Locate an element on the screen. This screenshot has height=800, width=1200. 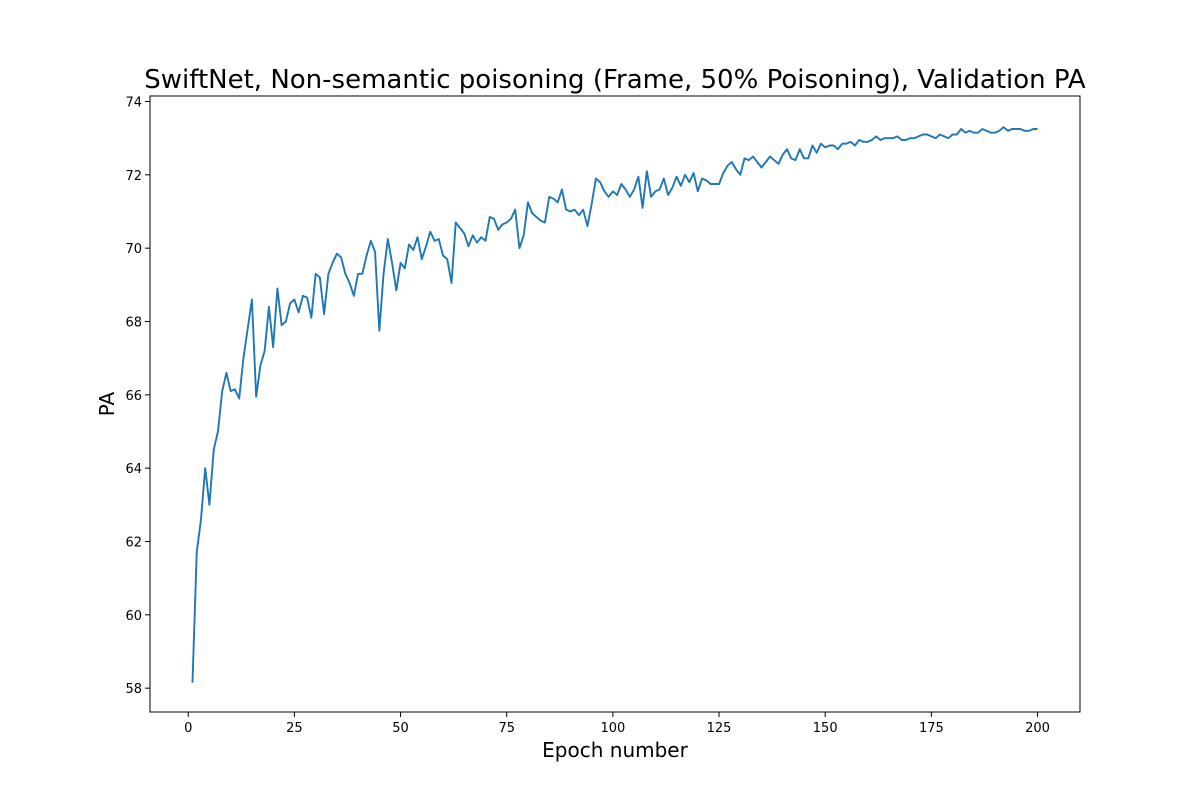
x-tick-label: 50 is located at coordinates (400, 728).